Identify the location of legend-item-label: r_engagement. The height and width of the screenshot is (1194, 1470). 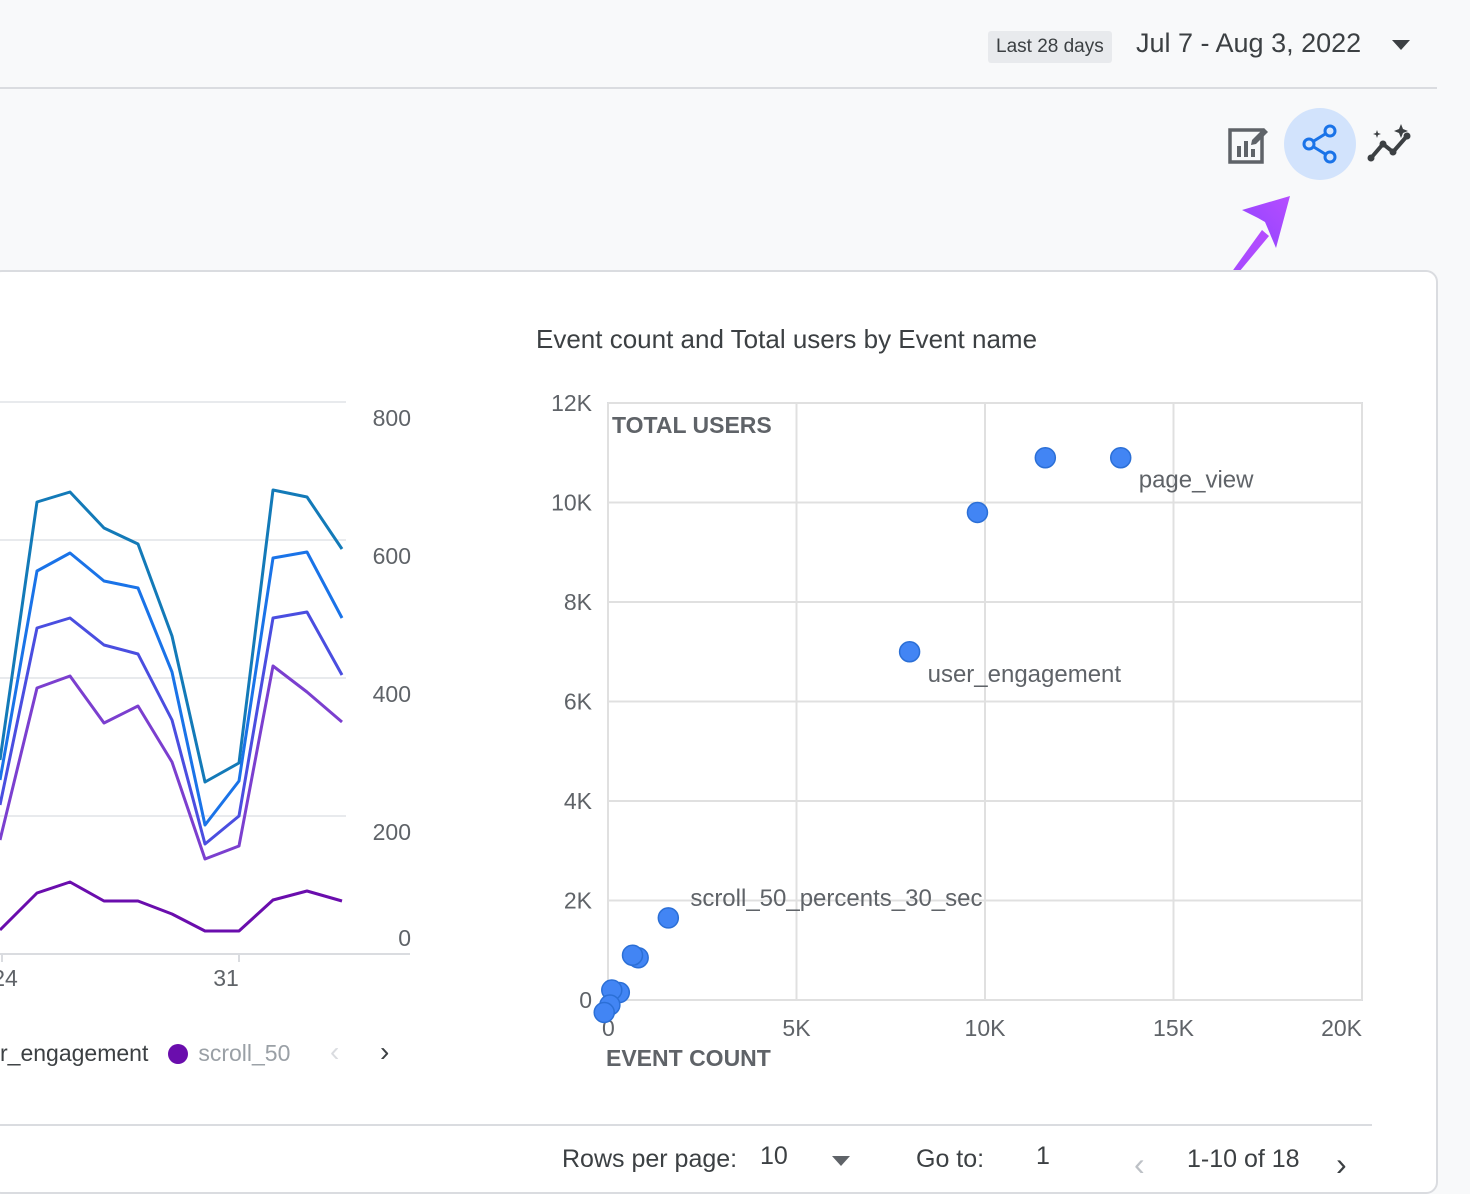
(74, 1053).